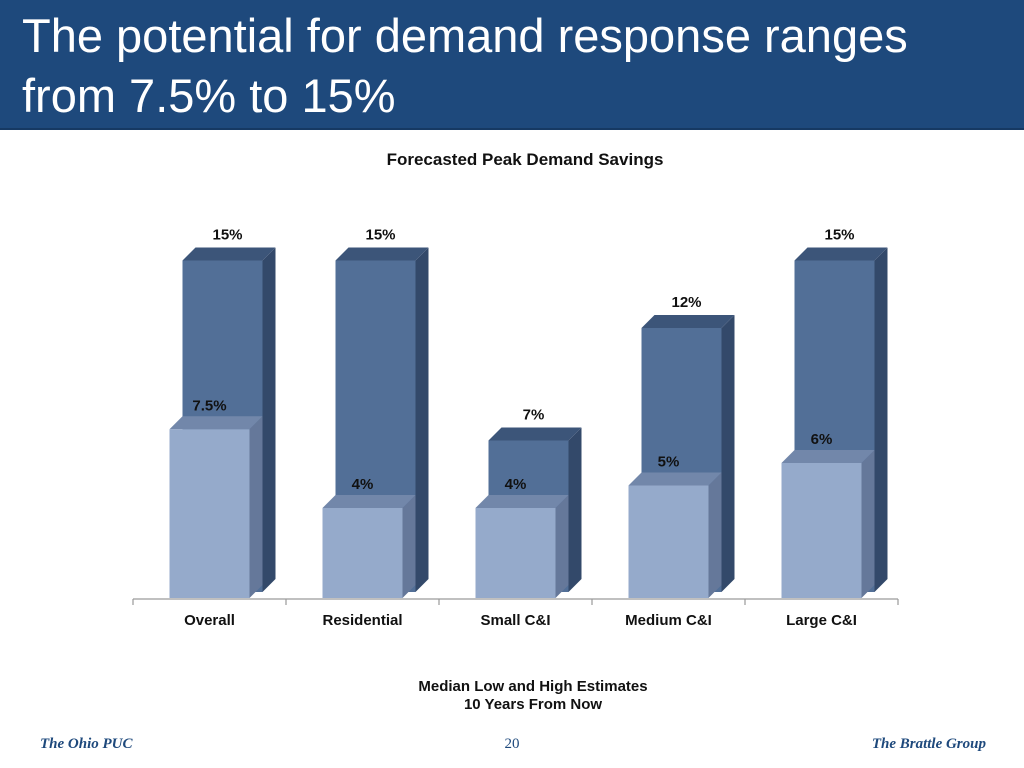 The height and width of the screenshot is (768, 1024). What do you see at coordinates (209, 513) in the screenshot?
I see `bar-low-1-front` at bounding box center [209, 513].